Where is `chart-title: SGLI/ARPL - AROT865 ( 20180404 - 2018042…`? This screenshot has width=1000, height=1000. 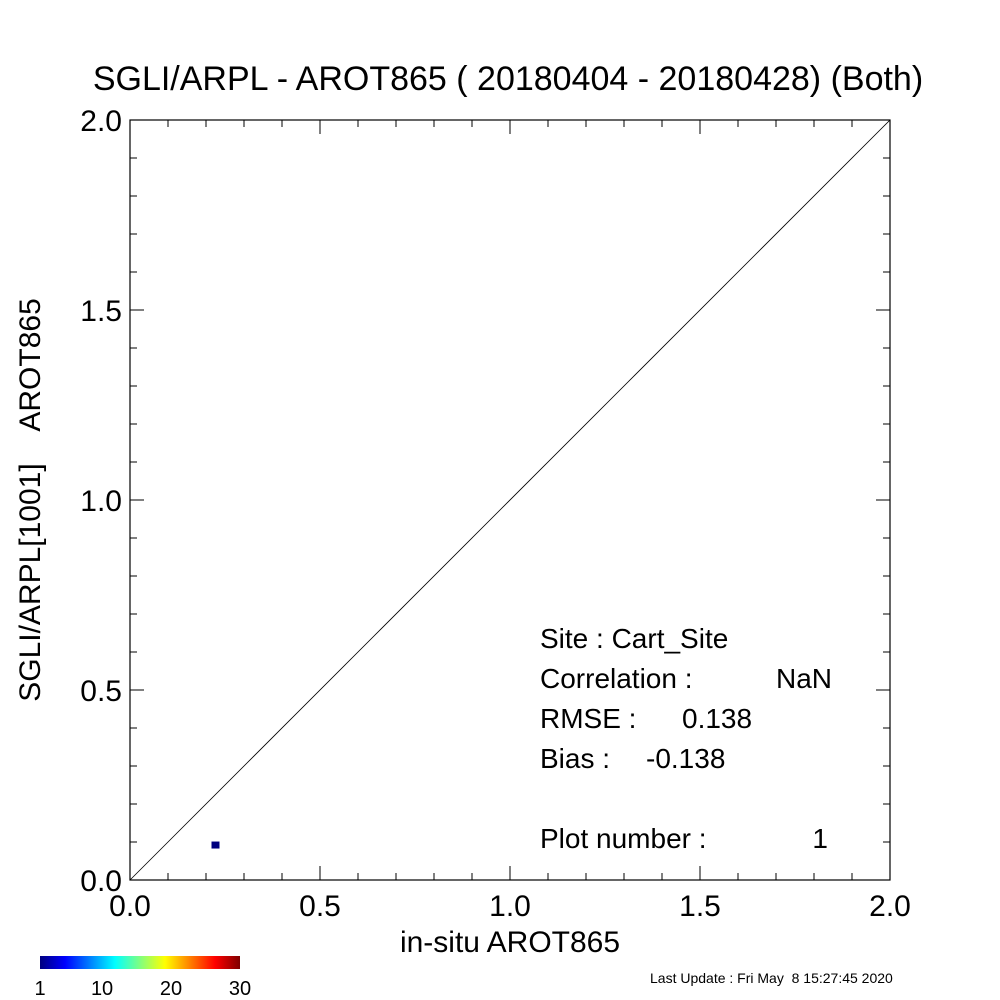 chart-title: SGLI/ARPL - AROT865 ( 20180404 - 2018042… is located at coordinates (508, 79).